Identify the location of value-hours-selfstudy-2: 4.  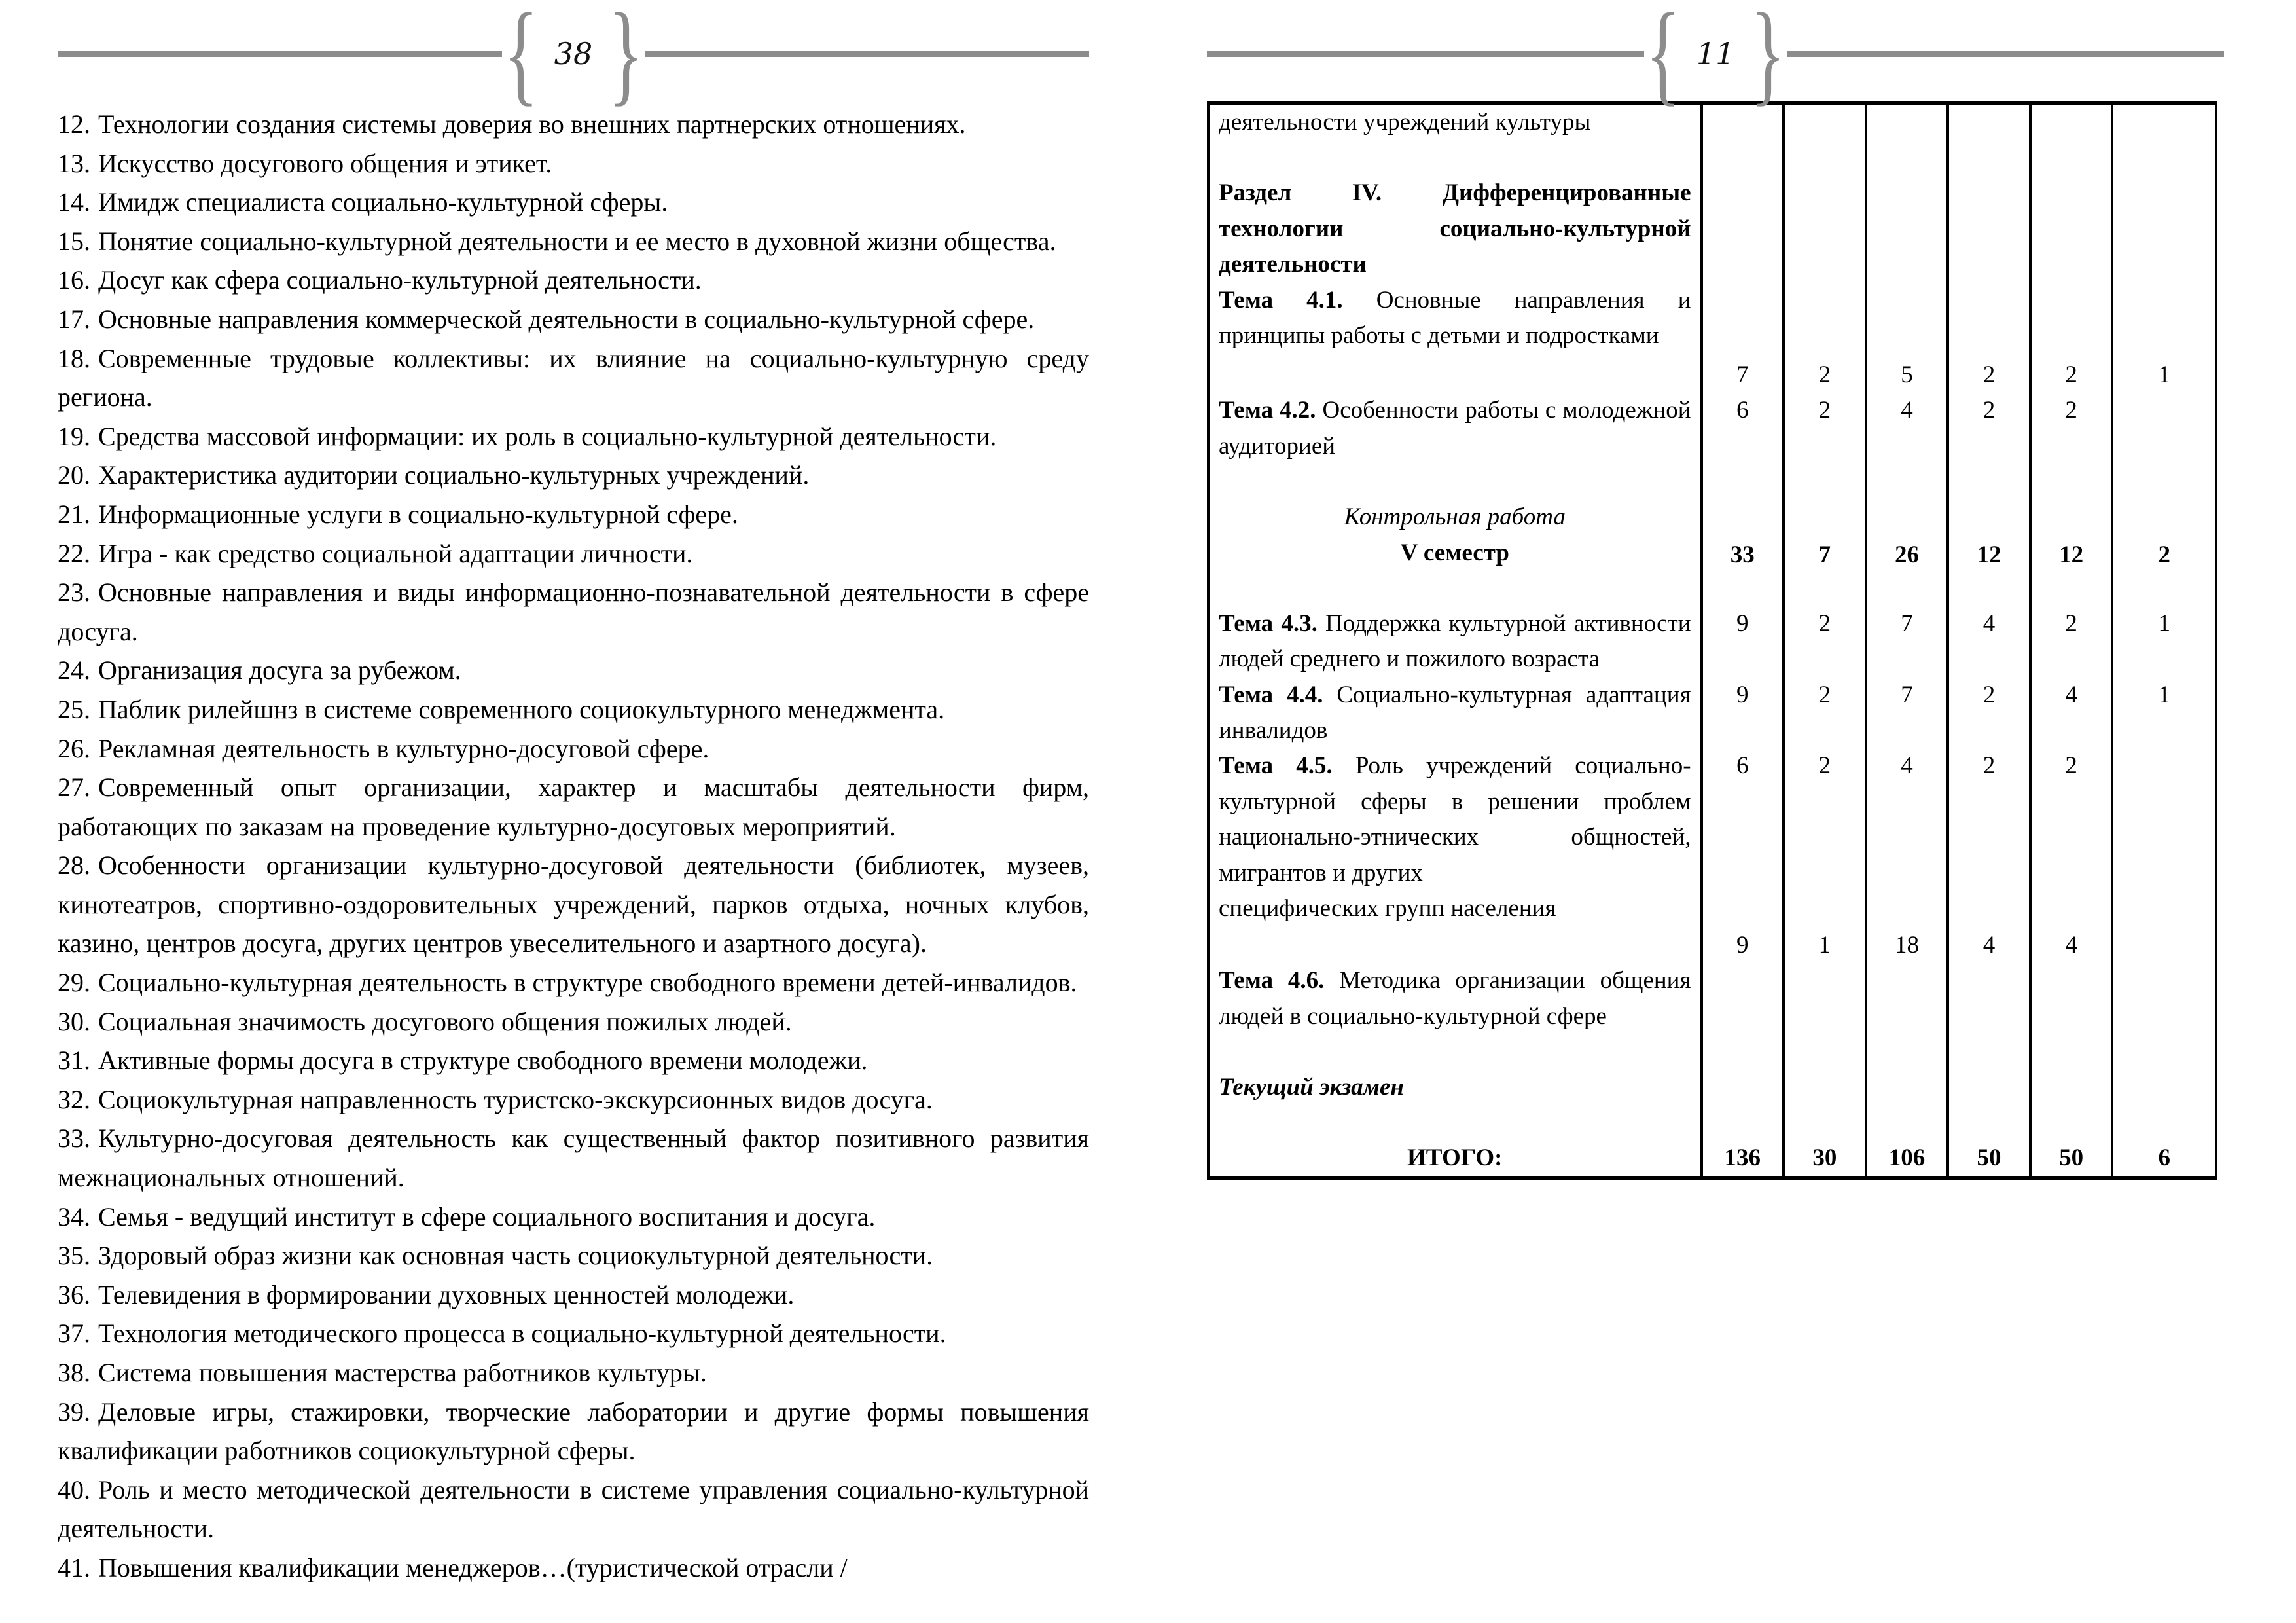
(2071, 944).